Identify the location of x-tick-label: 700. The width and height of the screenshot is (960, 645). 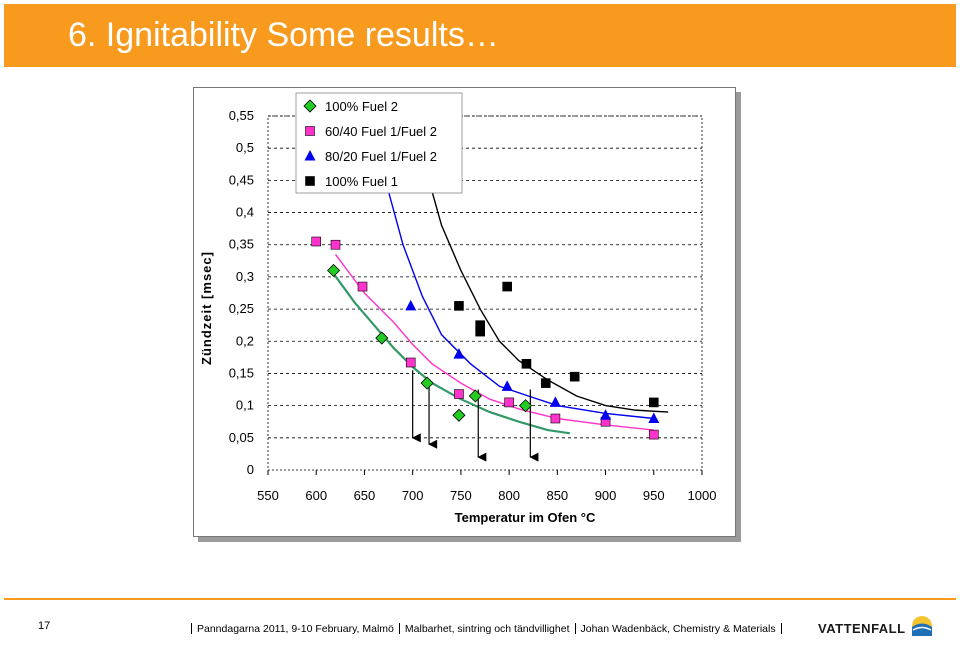
(413, 495).